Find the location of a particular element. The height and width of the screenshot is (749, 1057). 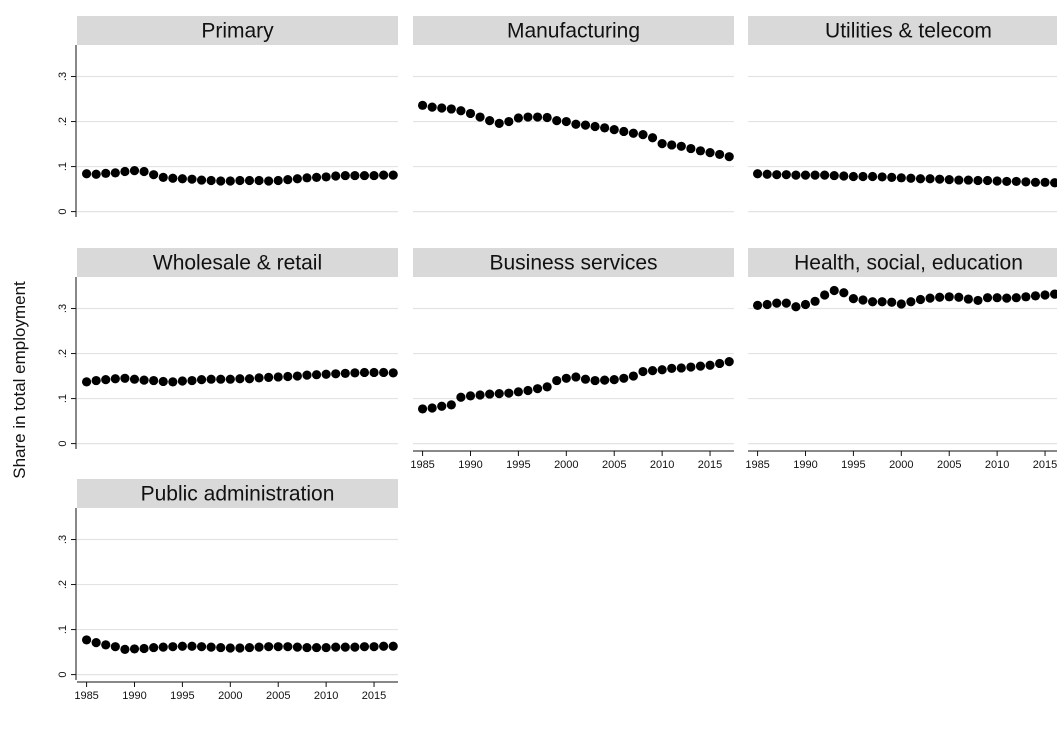

x-tick-label-business-services-4: 2005 is located at coordinates (614, 465).